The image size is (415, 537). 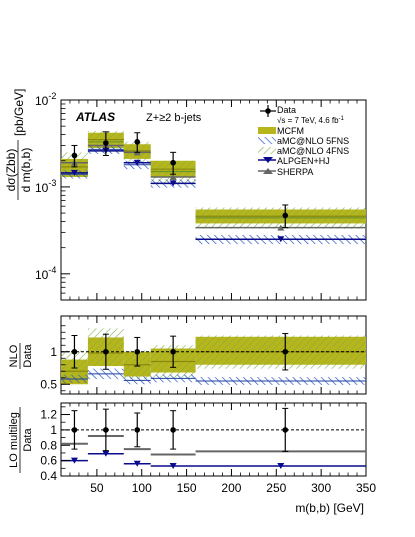 I want to click on lo-ylabel-numerator: LO multileg, so click(x=14, y=440).